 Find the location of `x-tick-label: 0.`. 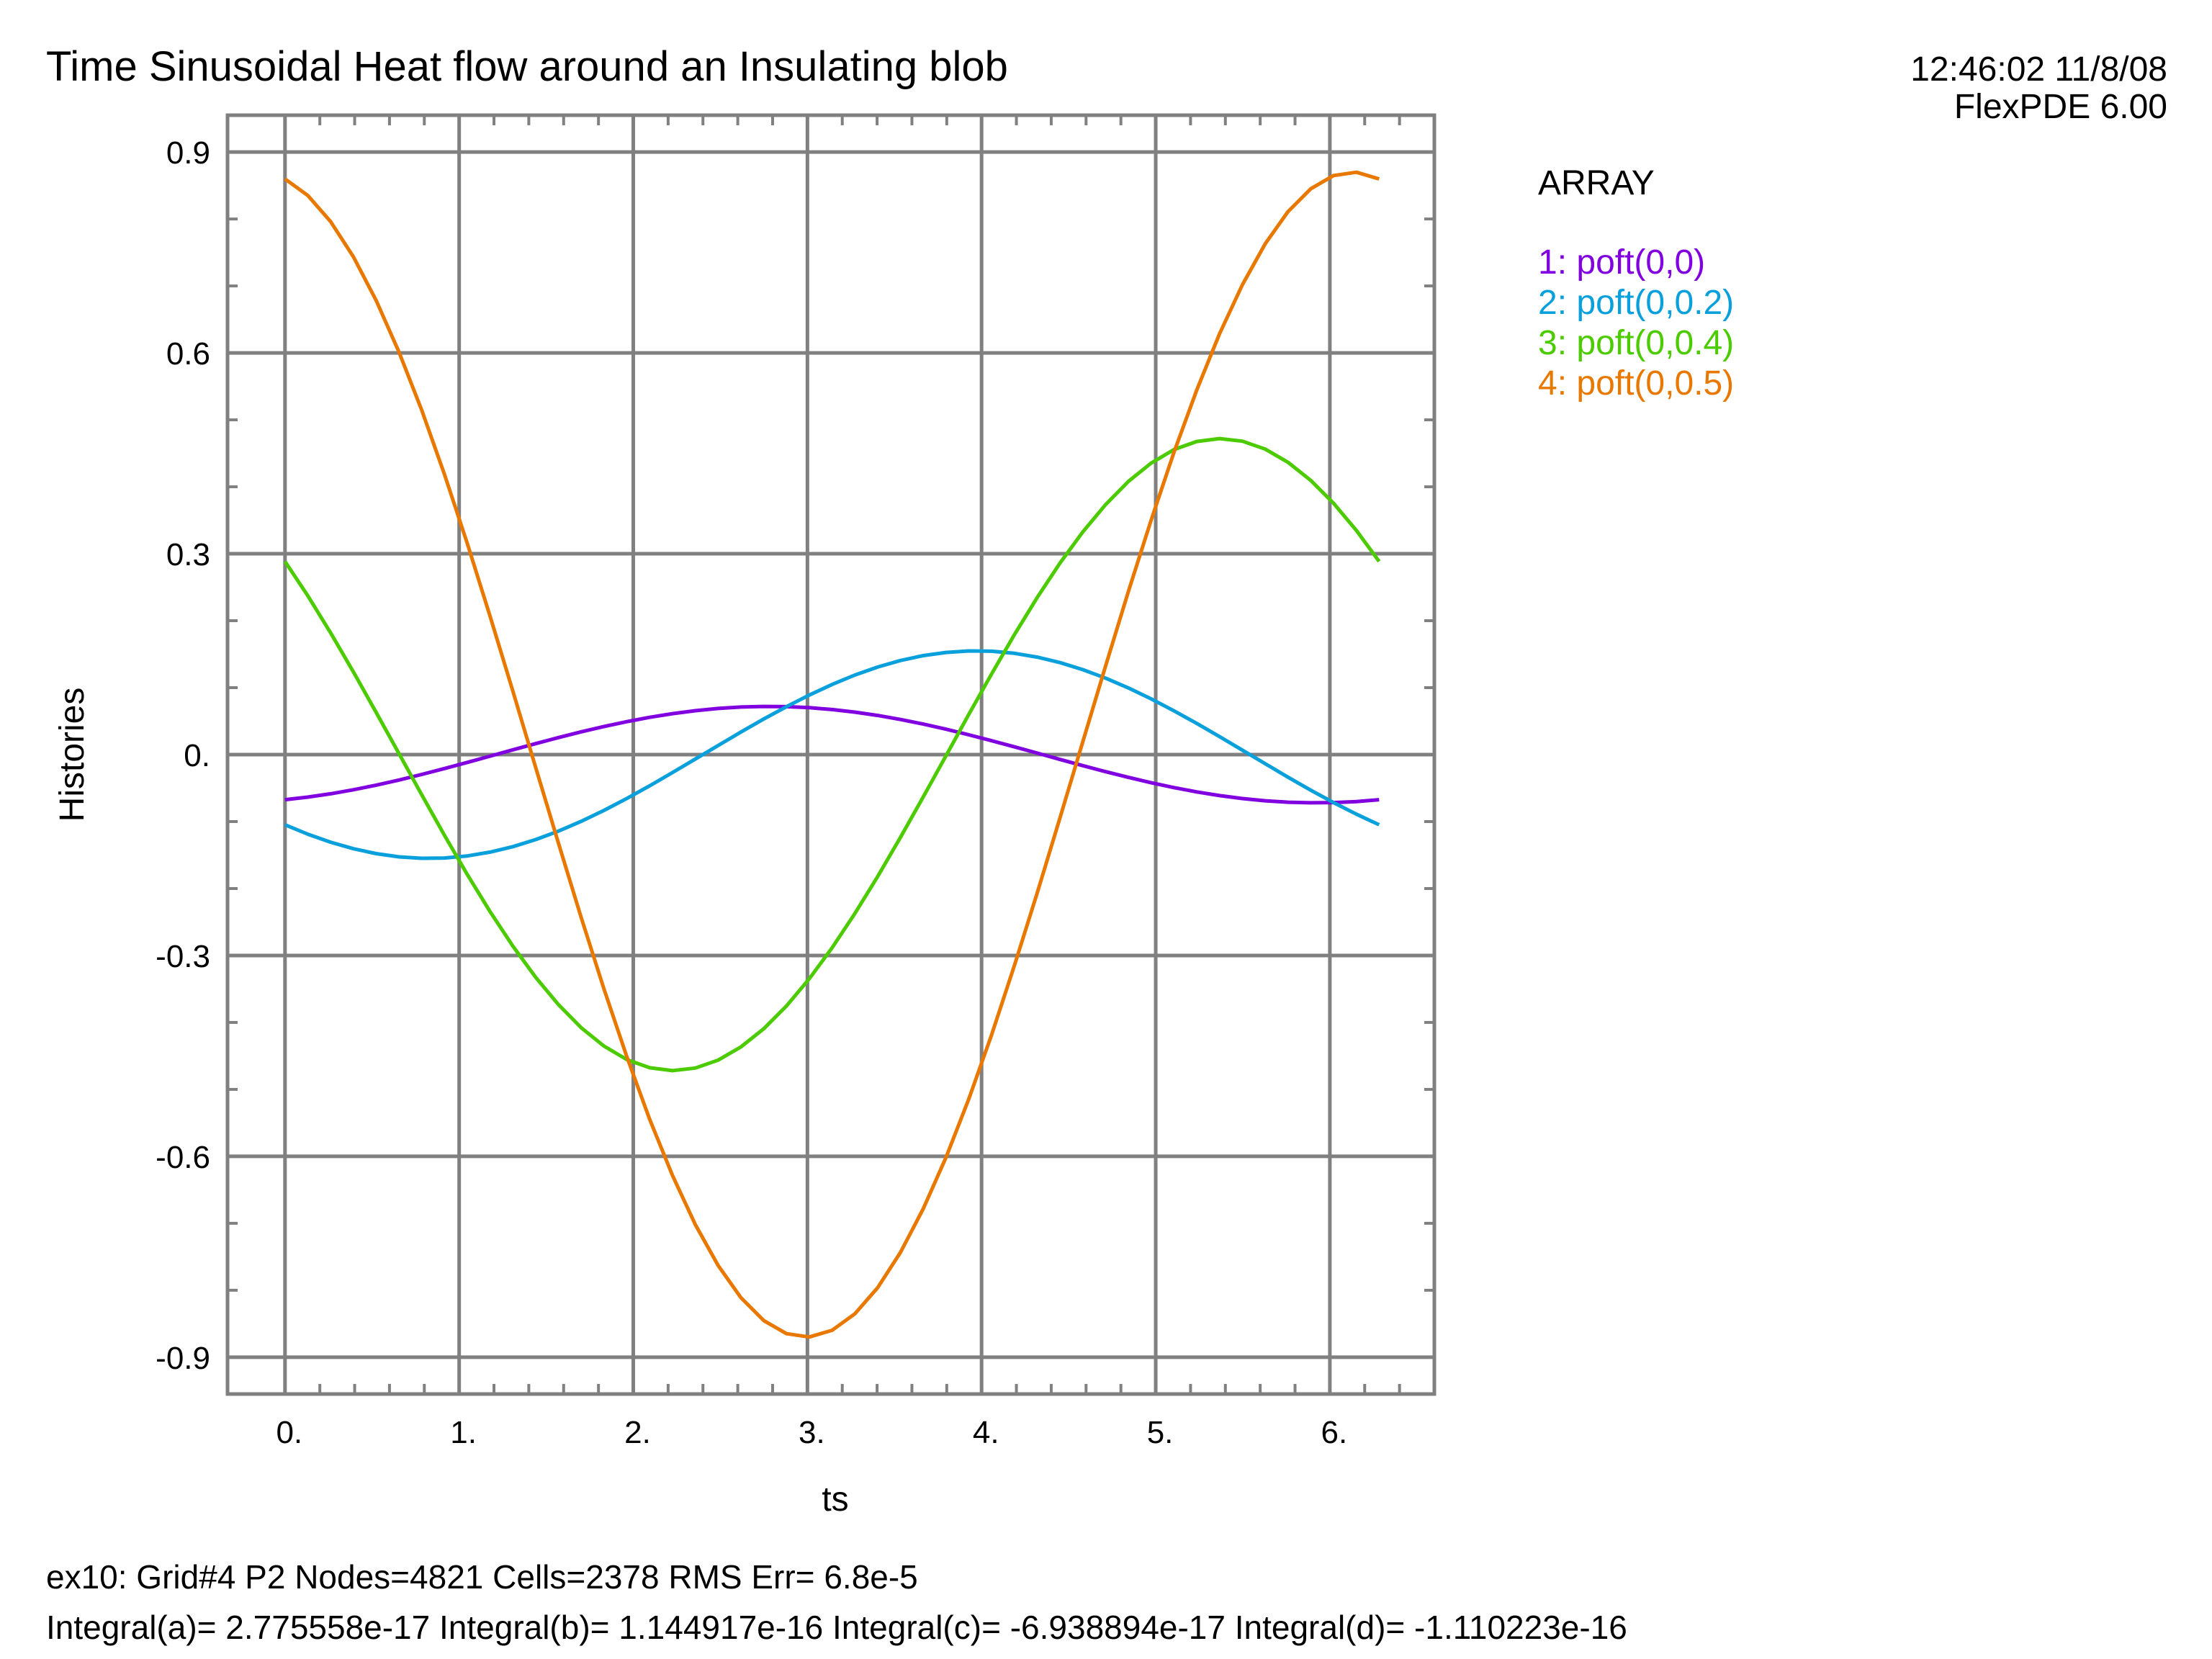

x-tick-label: 0. is located at coordinates (289, 1433).